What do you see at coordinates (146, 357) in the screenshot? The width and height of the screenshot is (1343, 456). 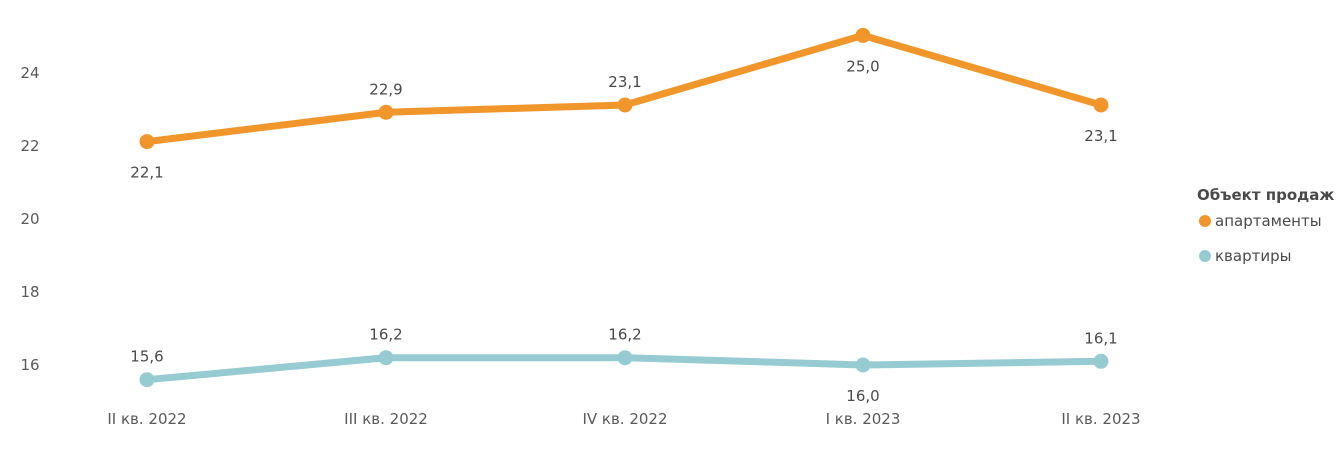 I see `data-label-flats: 15,6` at bounding box center [146, 357].